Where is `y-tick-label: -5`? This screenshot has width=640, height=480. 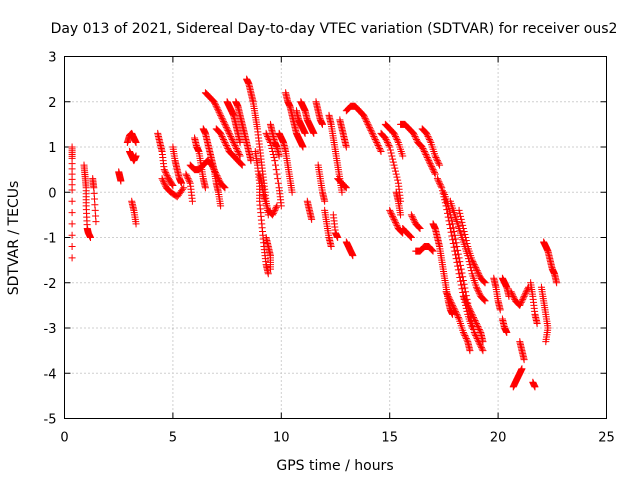 y-tick-label: -5 is located at coordinates (50, 420).